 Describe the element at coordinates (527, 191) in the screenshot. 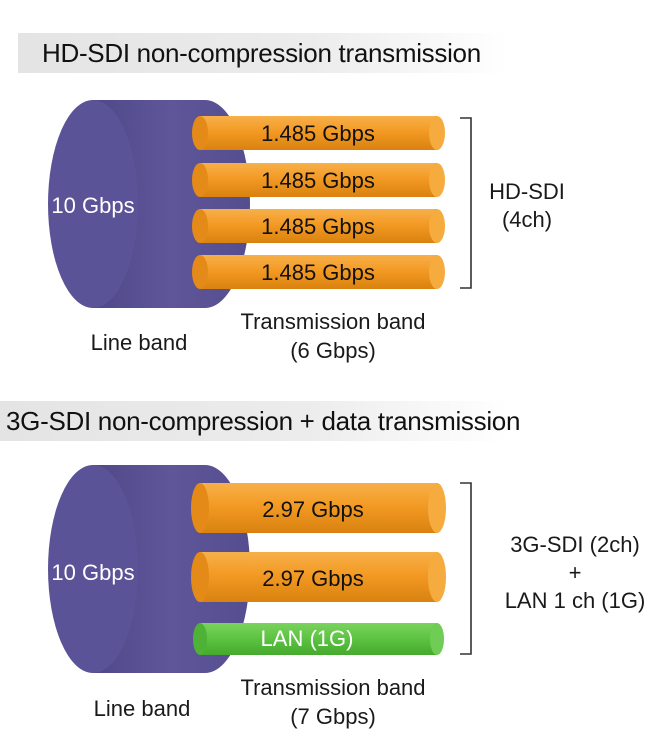

I see `channel-group-line: HD-SDI` at that location.